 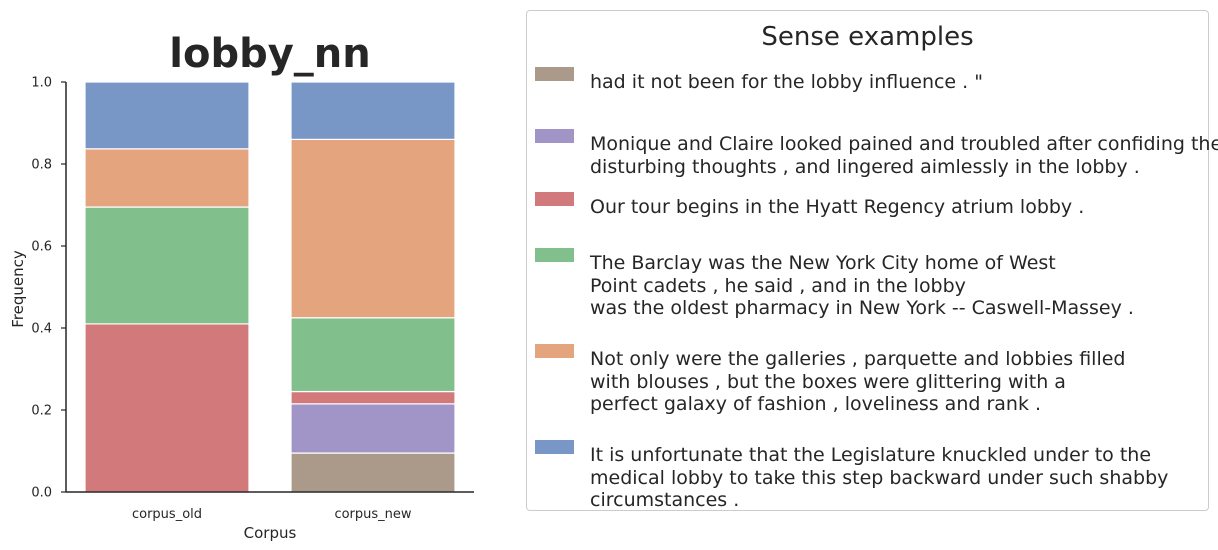 What do you see at coordinates (41, 329) in the screenshot?
I see `y-tick-label: 0.4` at bounding box center [41, 329].